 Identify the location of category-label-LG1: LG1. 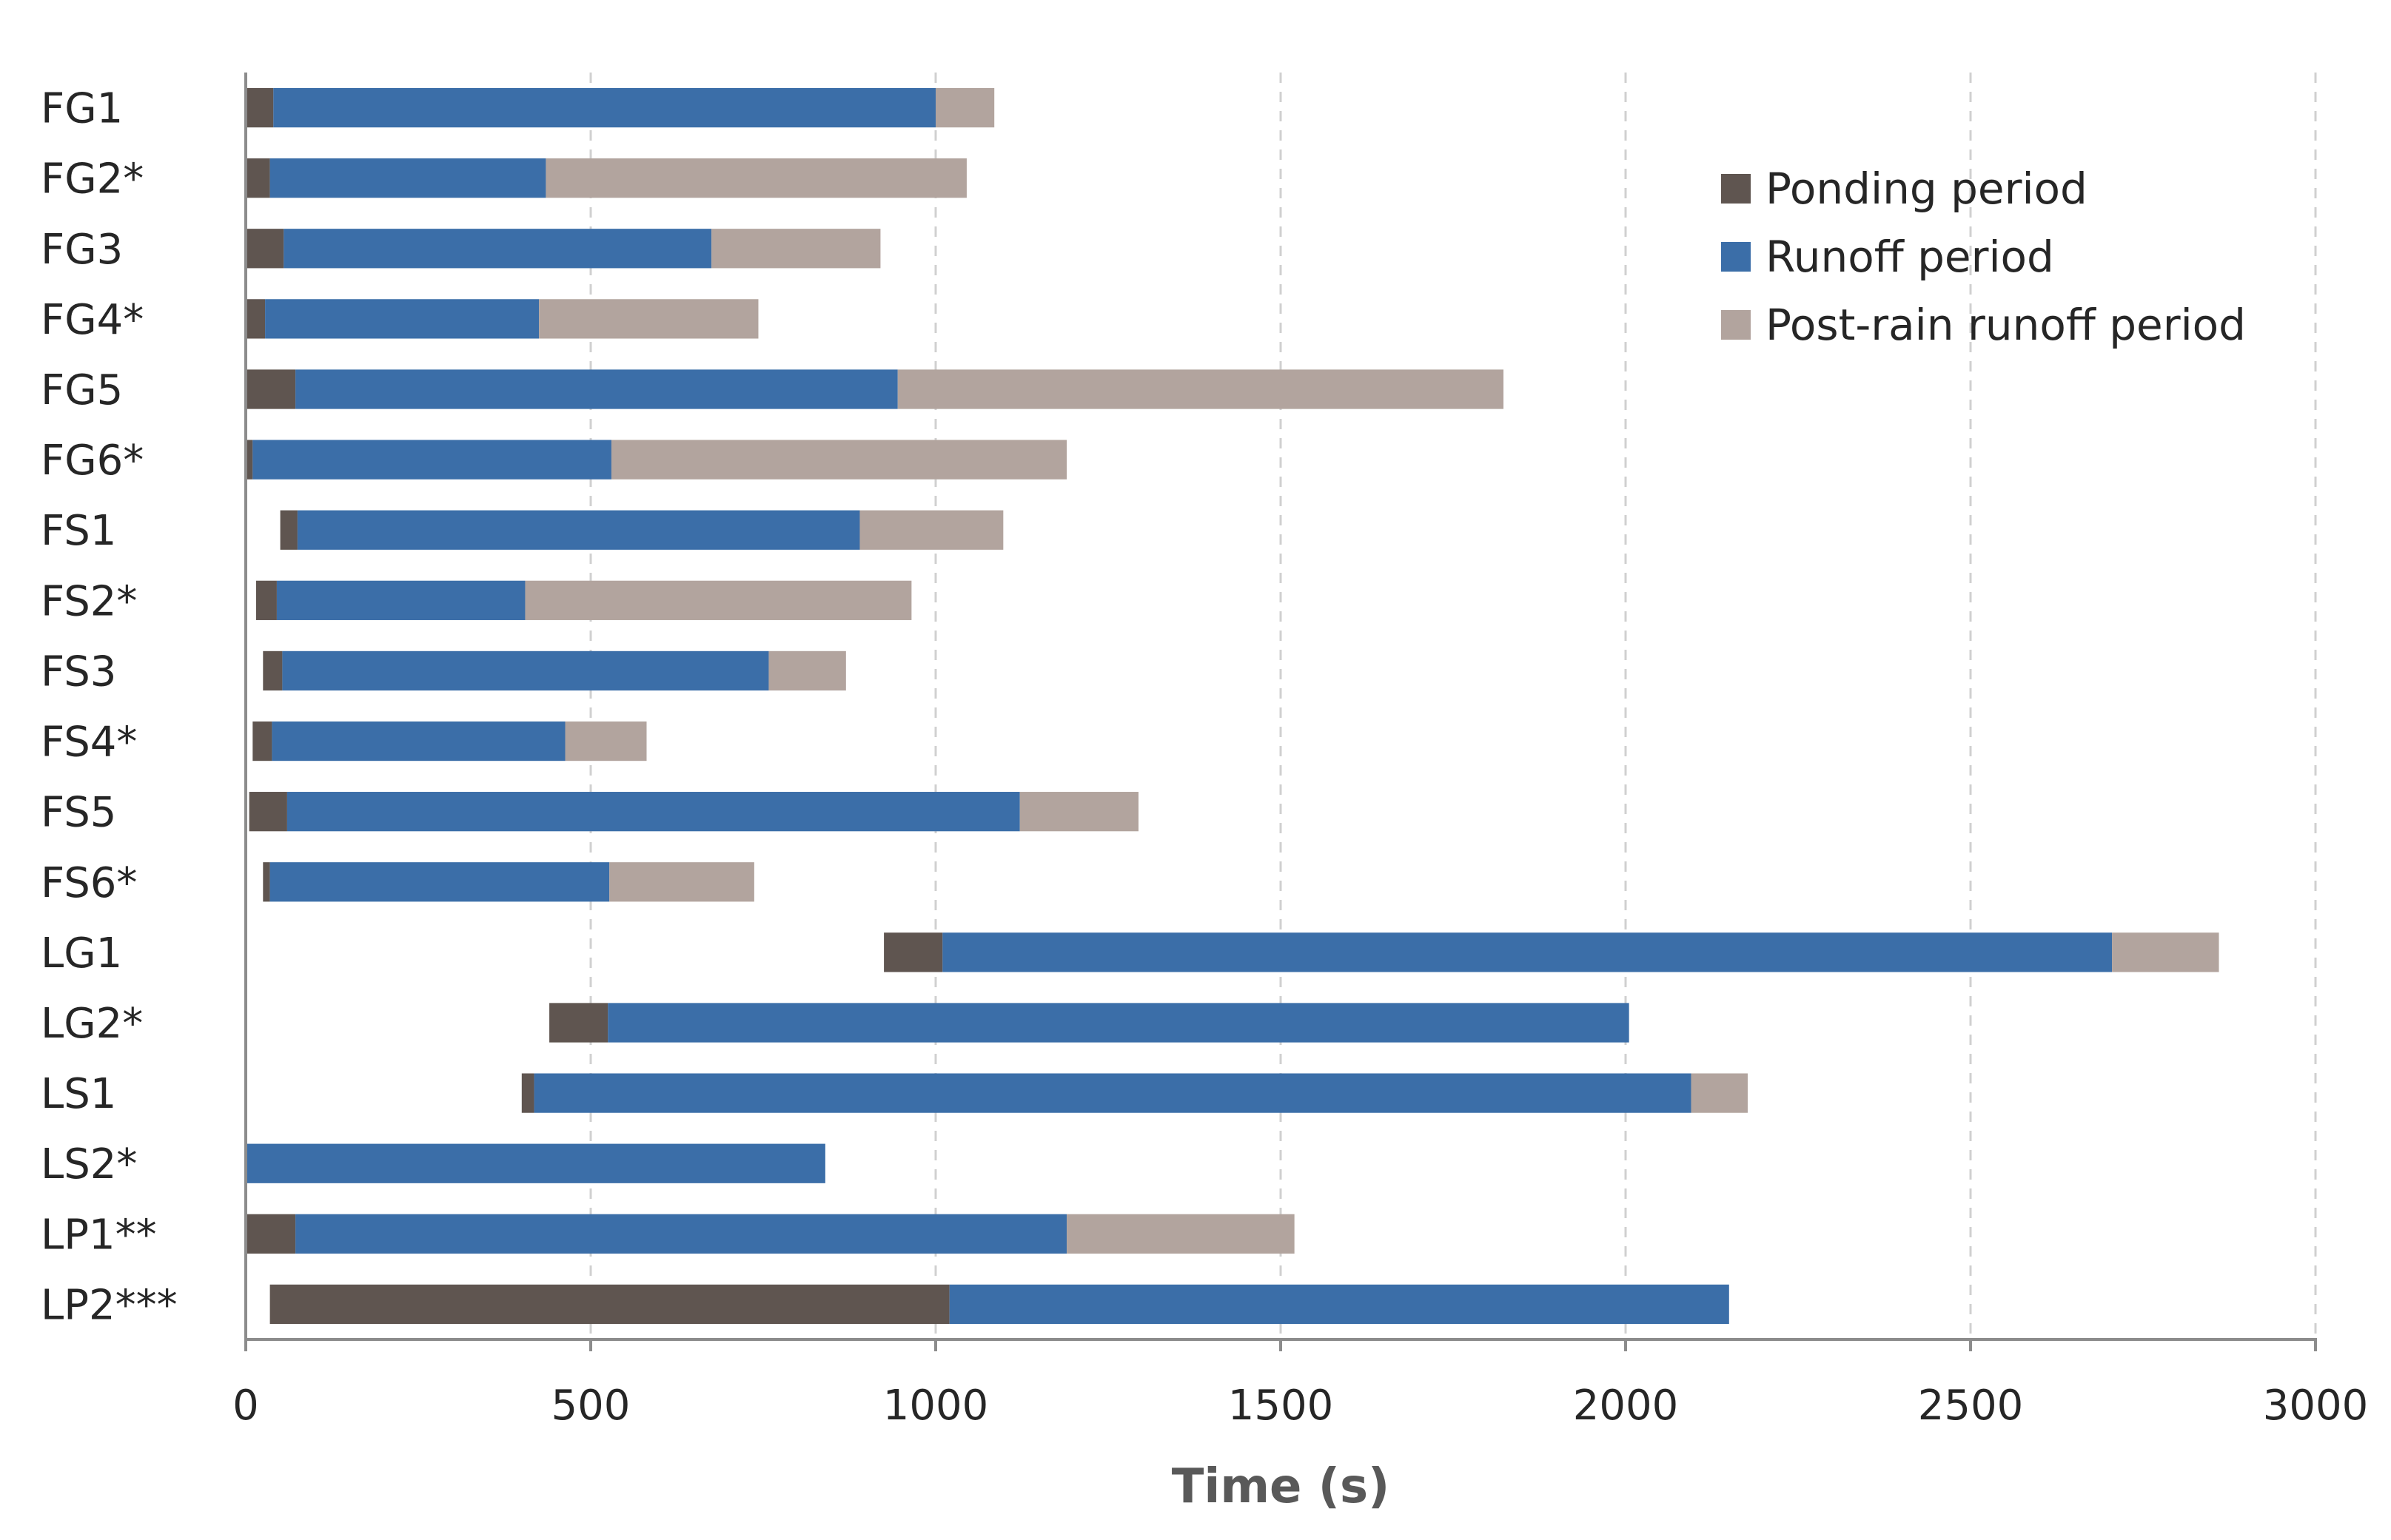
(81, 953).